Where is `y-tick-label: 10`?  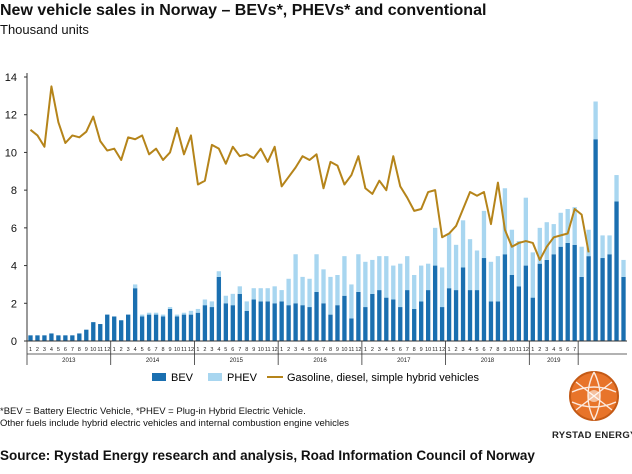 y-tick-label: 10 is located at coordinates (11, 153).